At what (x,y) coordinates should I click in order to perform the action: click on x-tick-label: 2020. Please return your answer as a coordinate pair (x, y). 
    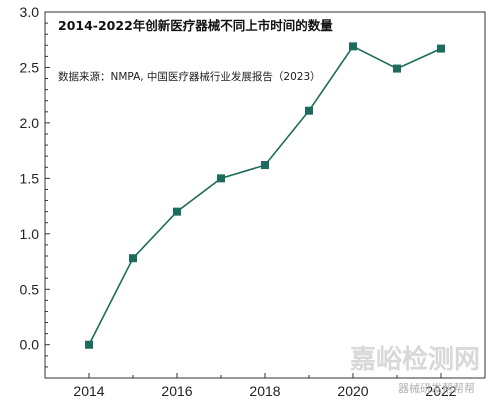
    Looking at the image, I should click on (352, 391).